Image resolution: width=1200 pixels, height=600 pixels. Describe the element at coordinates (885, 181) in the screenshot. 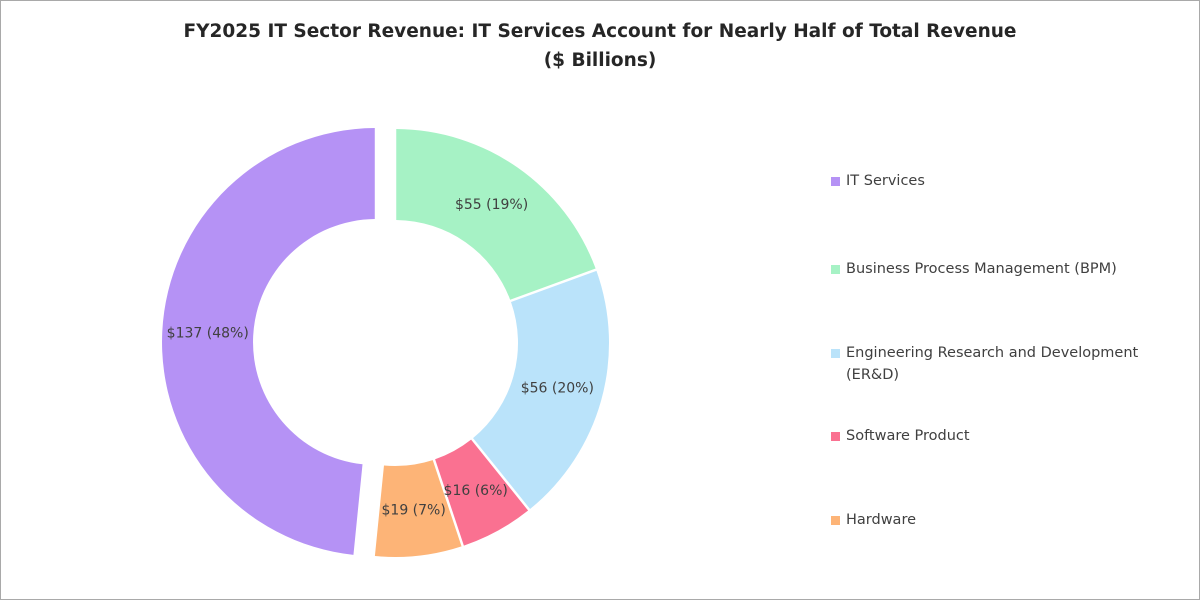

I see `legend-label-it-services: IT Services` at that location.